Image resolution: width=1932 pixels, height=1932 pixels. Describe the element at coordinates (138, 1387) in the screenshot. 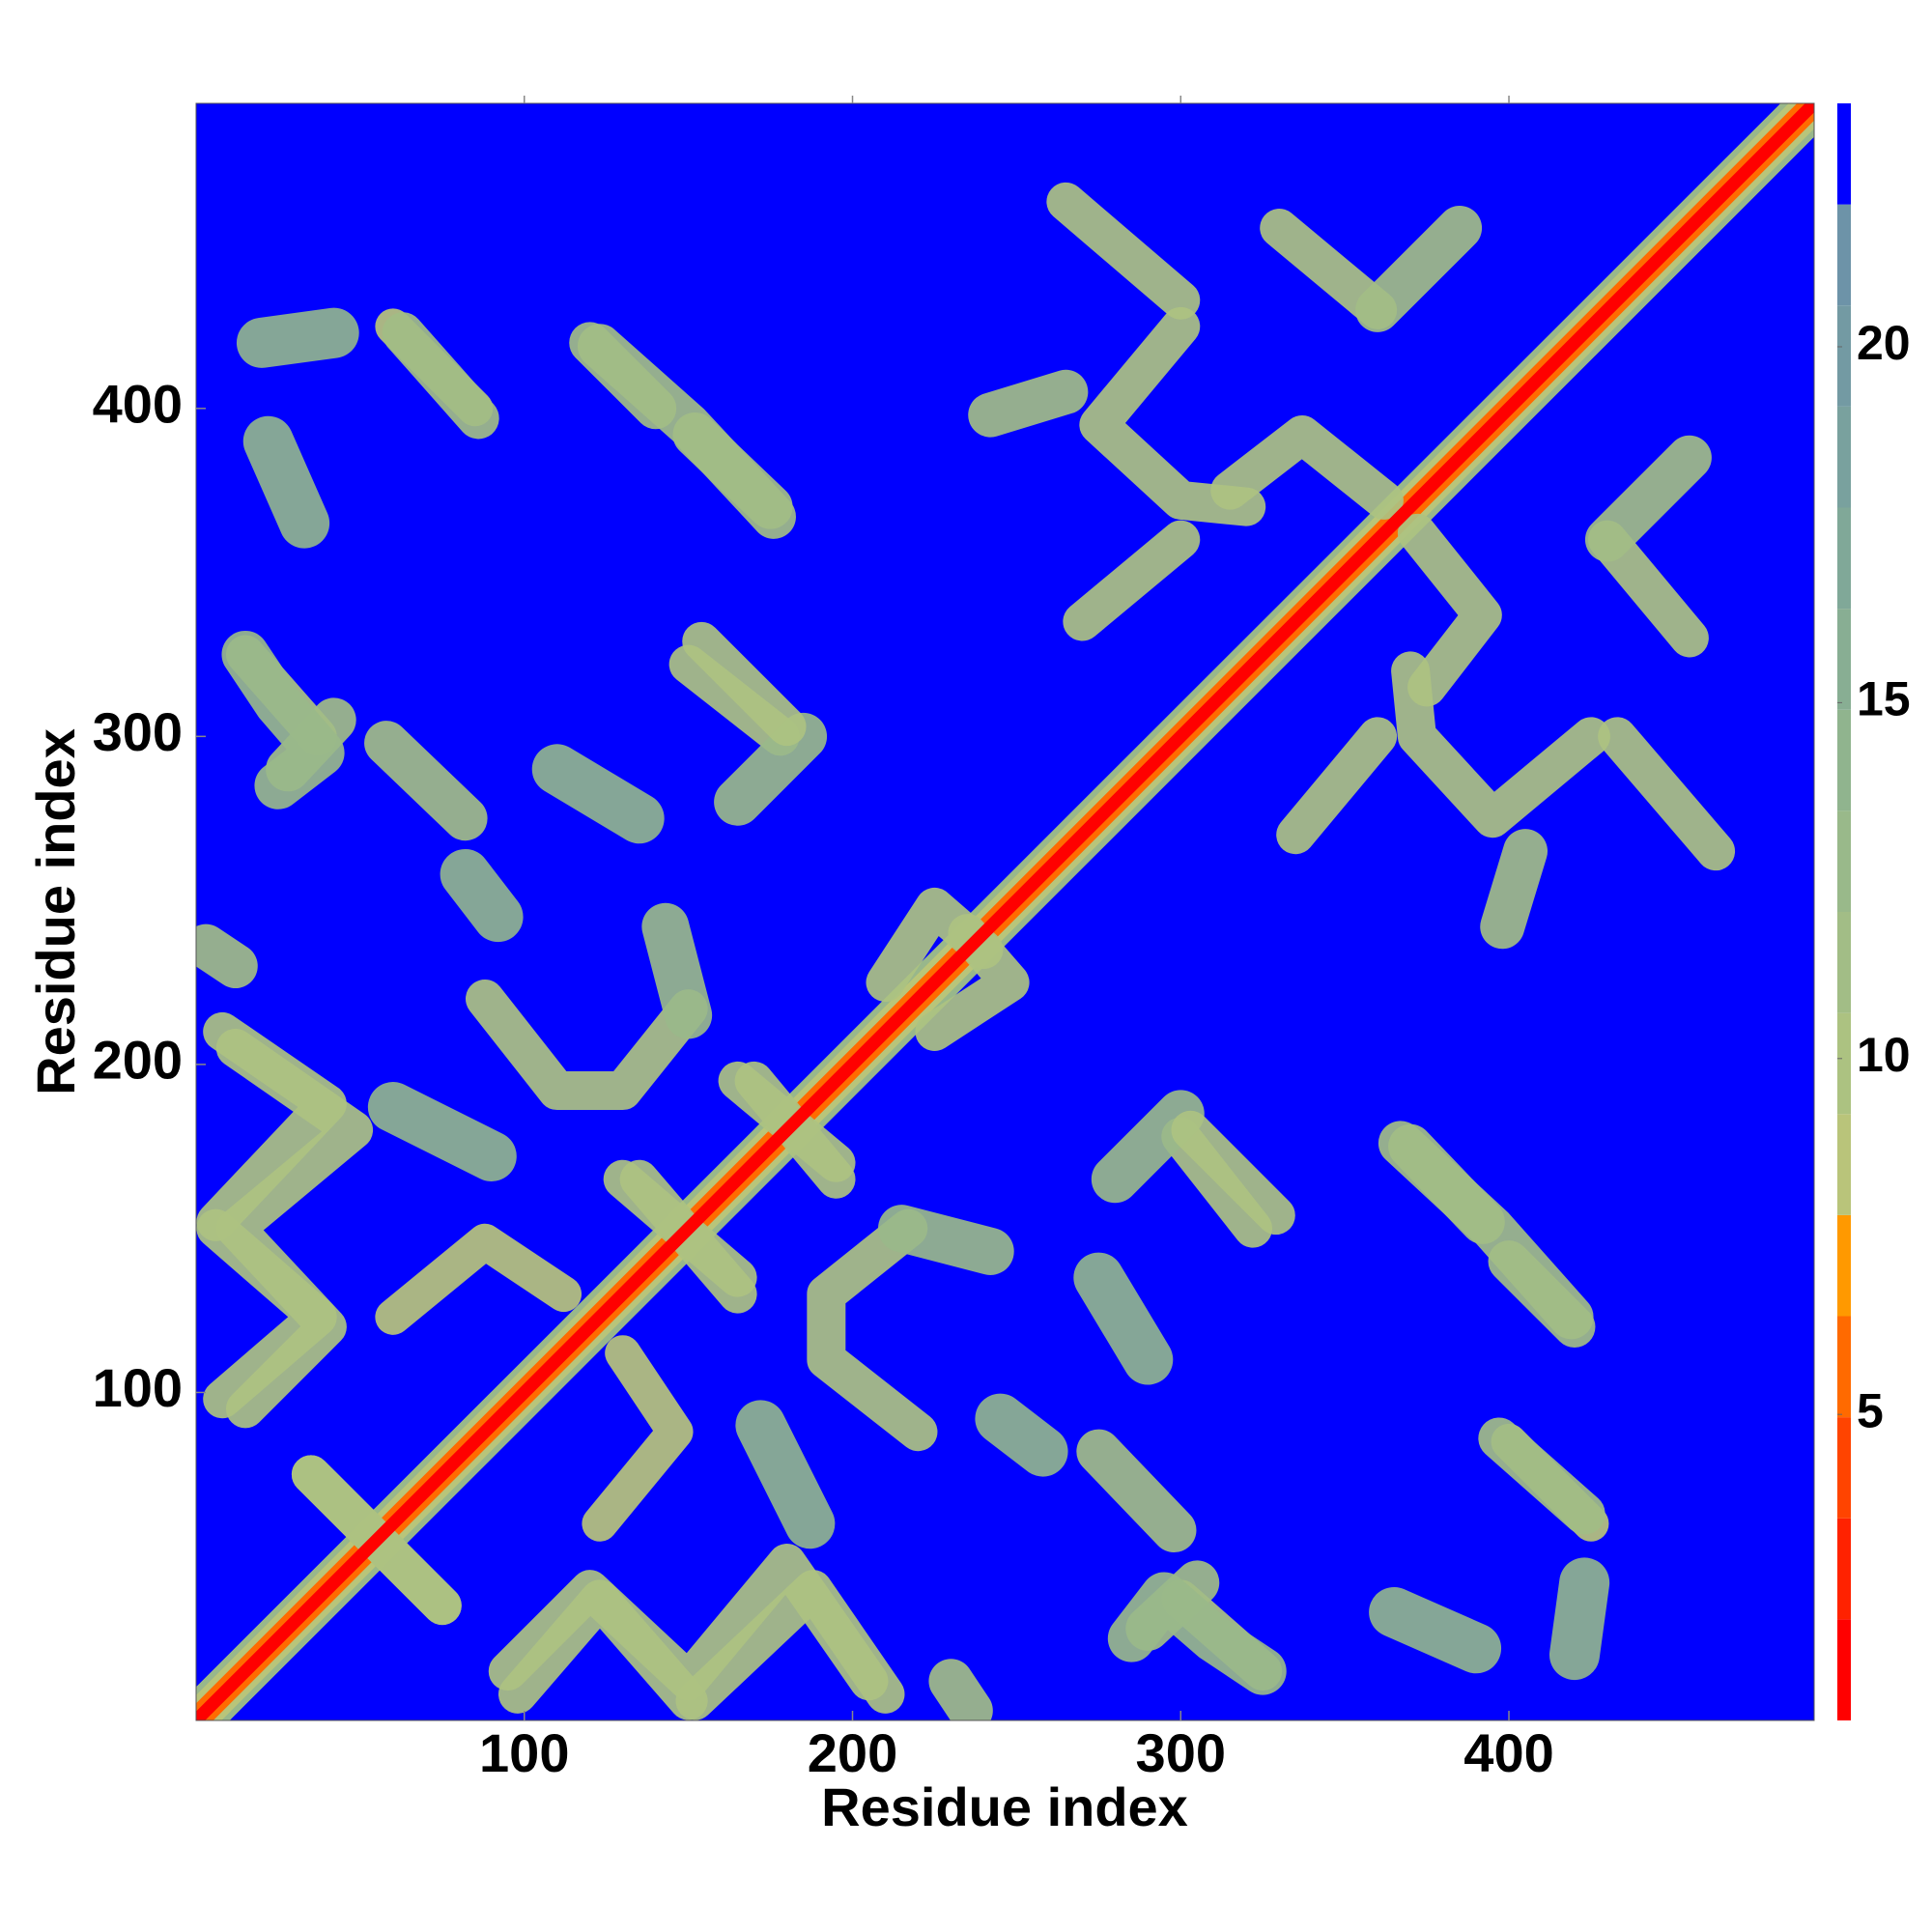

I see `y-tick-label: 100` at that location.